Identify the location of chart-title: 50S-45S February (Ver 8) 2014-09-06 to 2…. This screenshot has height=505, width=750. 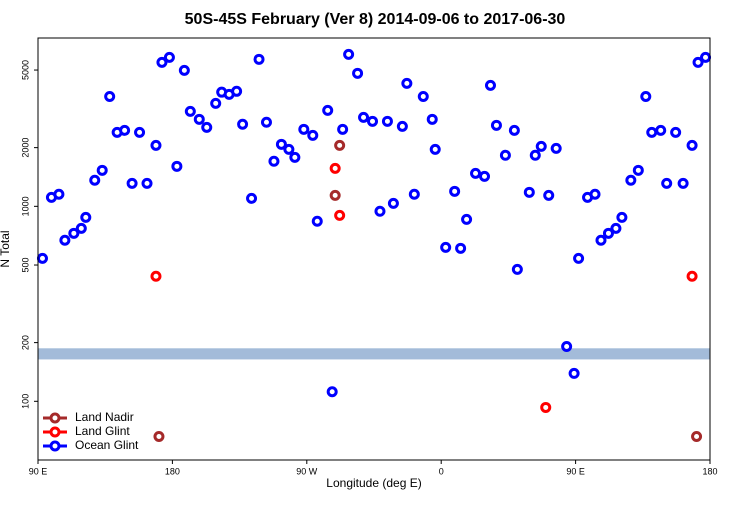
(375, 19).